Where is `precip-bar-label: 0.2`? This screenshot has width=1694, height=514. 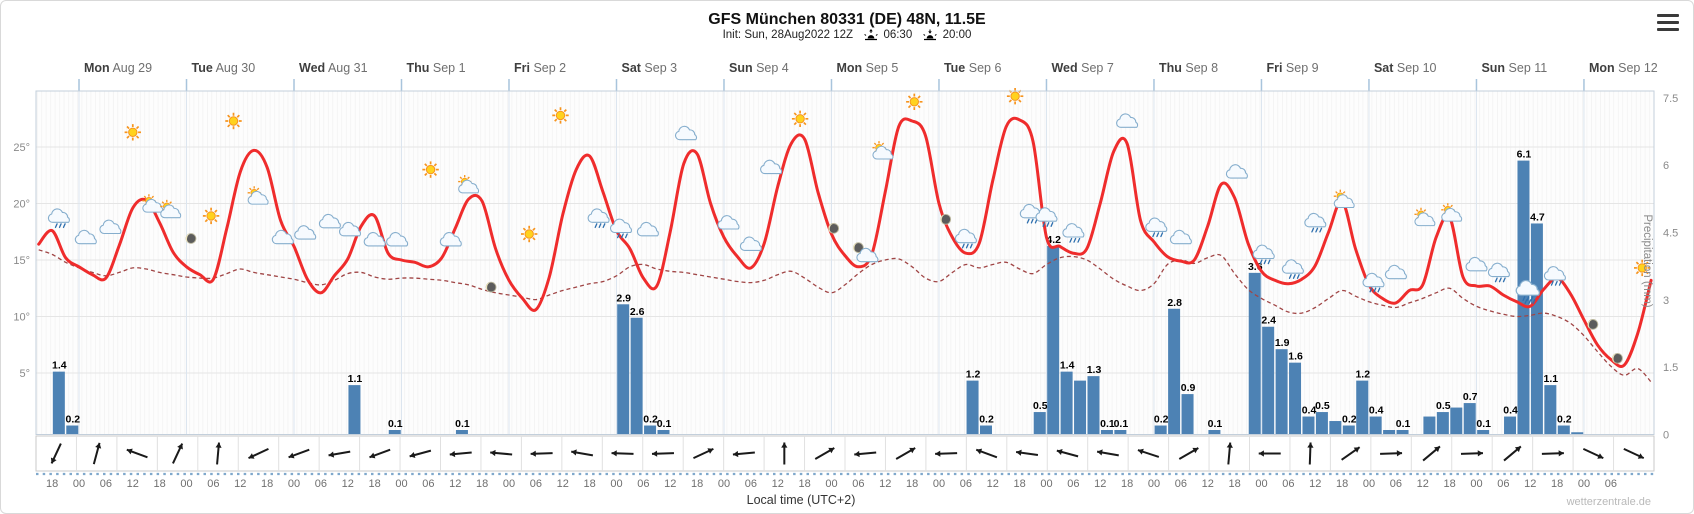 precip-bar-label: 0.2 is located at coordinates (72, 420).